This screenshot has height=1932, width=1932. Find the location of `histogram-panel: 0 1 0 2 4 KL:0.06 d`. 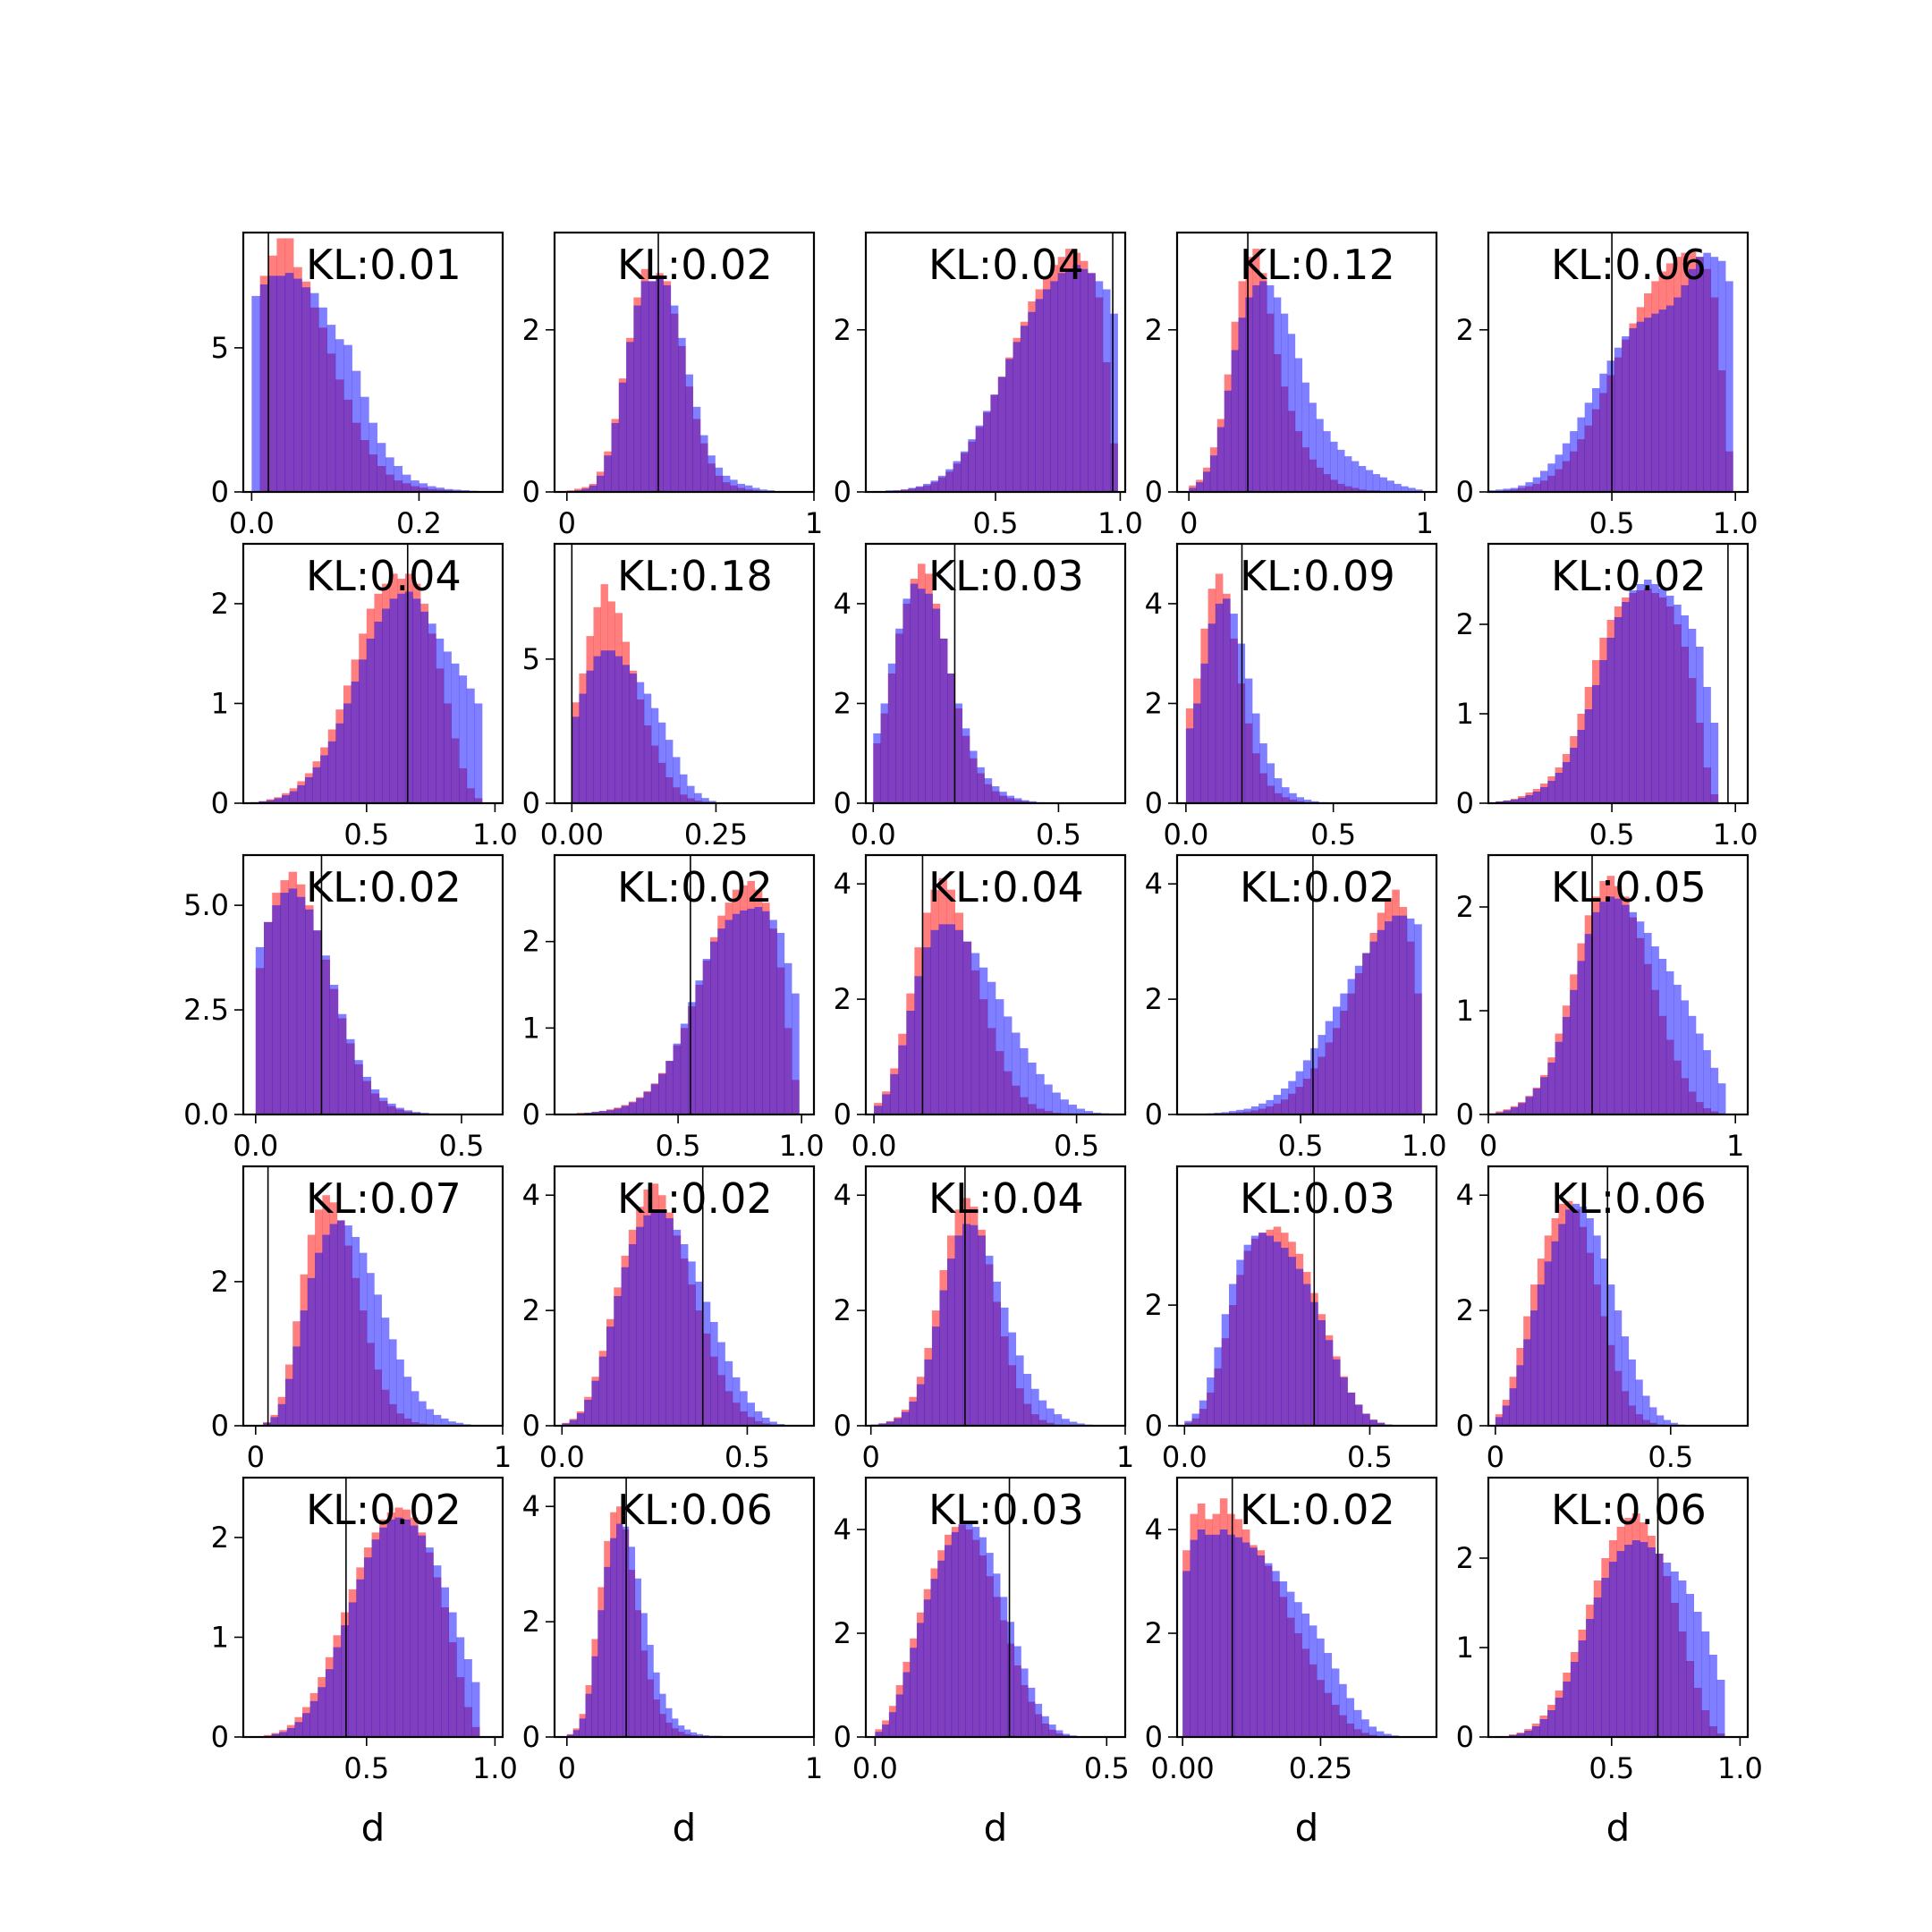

histogram-panel: 0 1 0 2 4 KL:0.06 d is located at coordinates (672, 1663).